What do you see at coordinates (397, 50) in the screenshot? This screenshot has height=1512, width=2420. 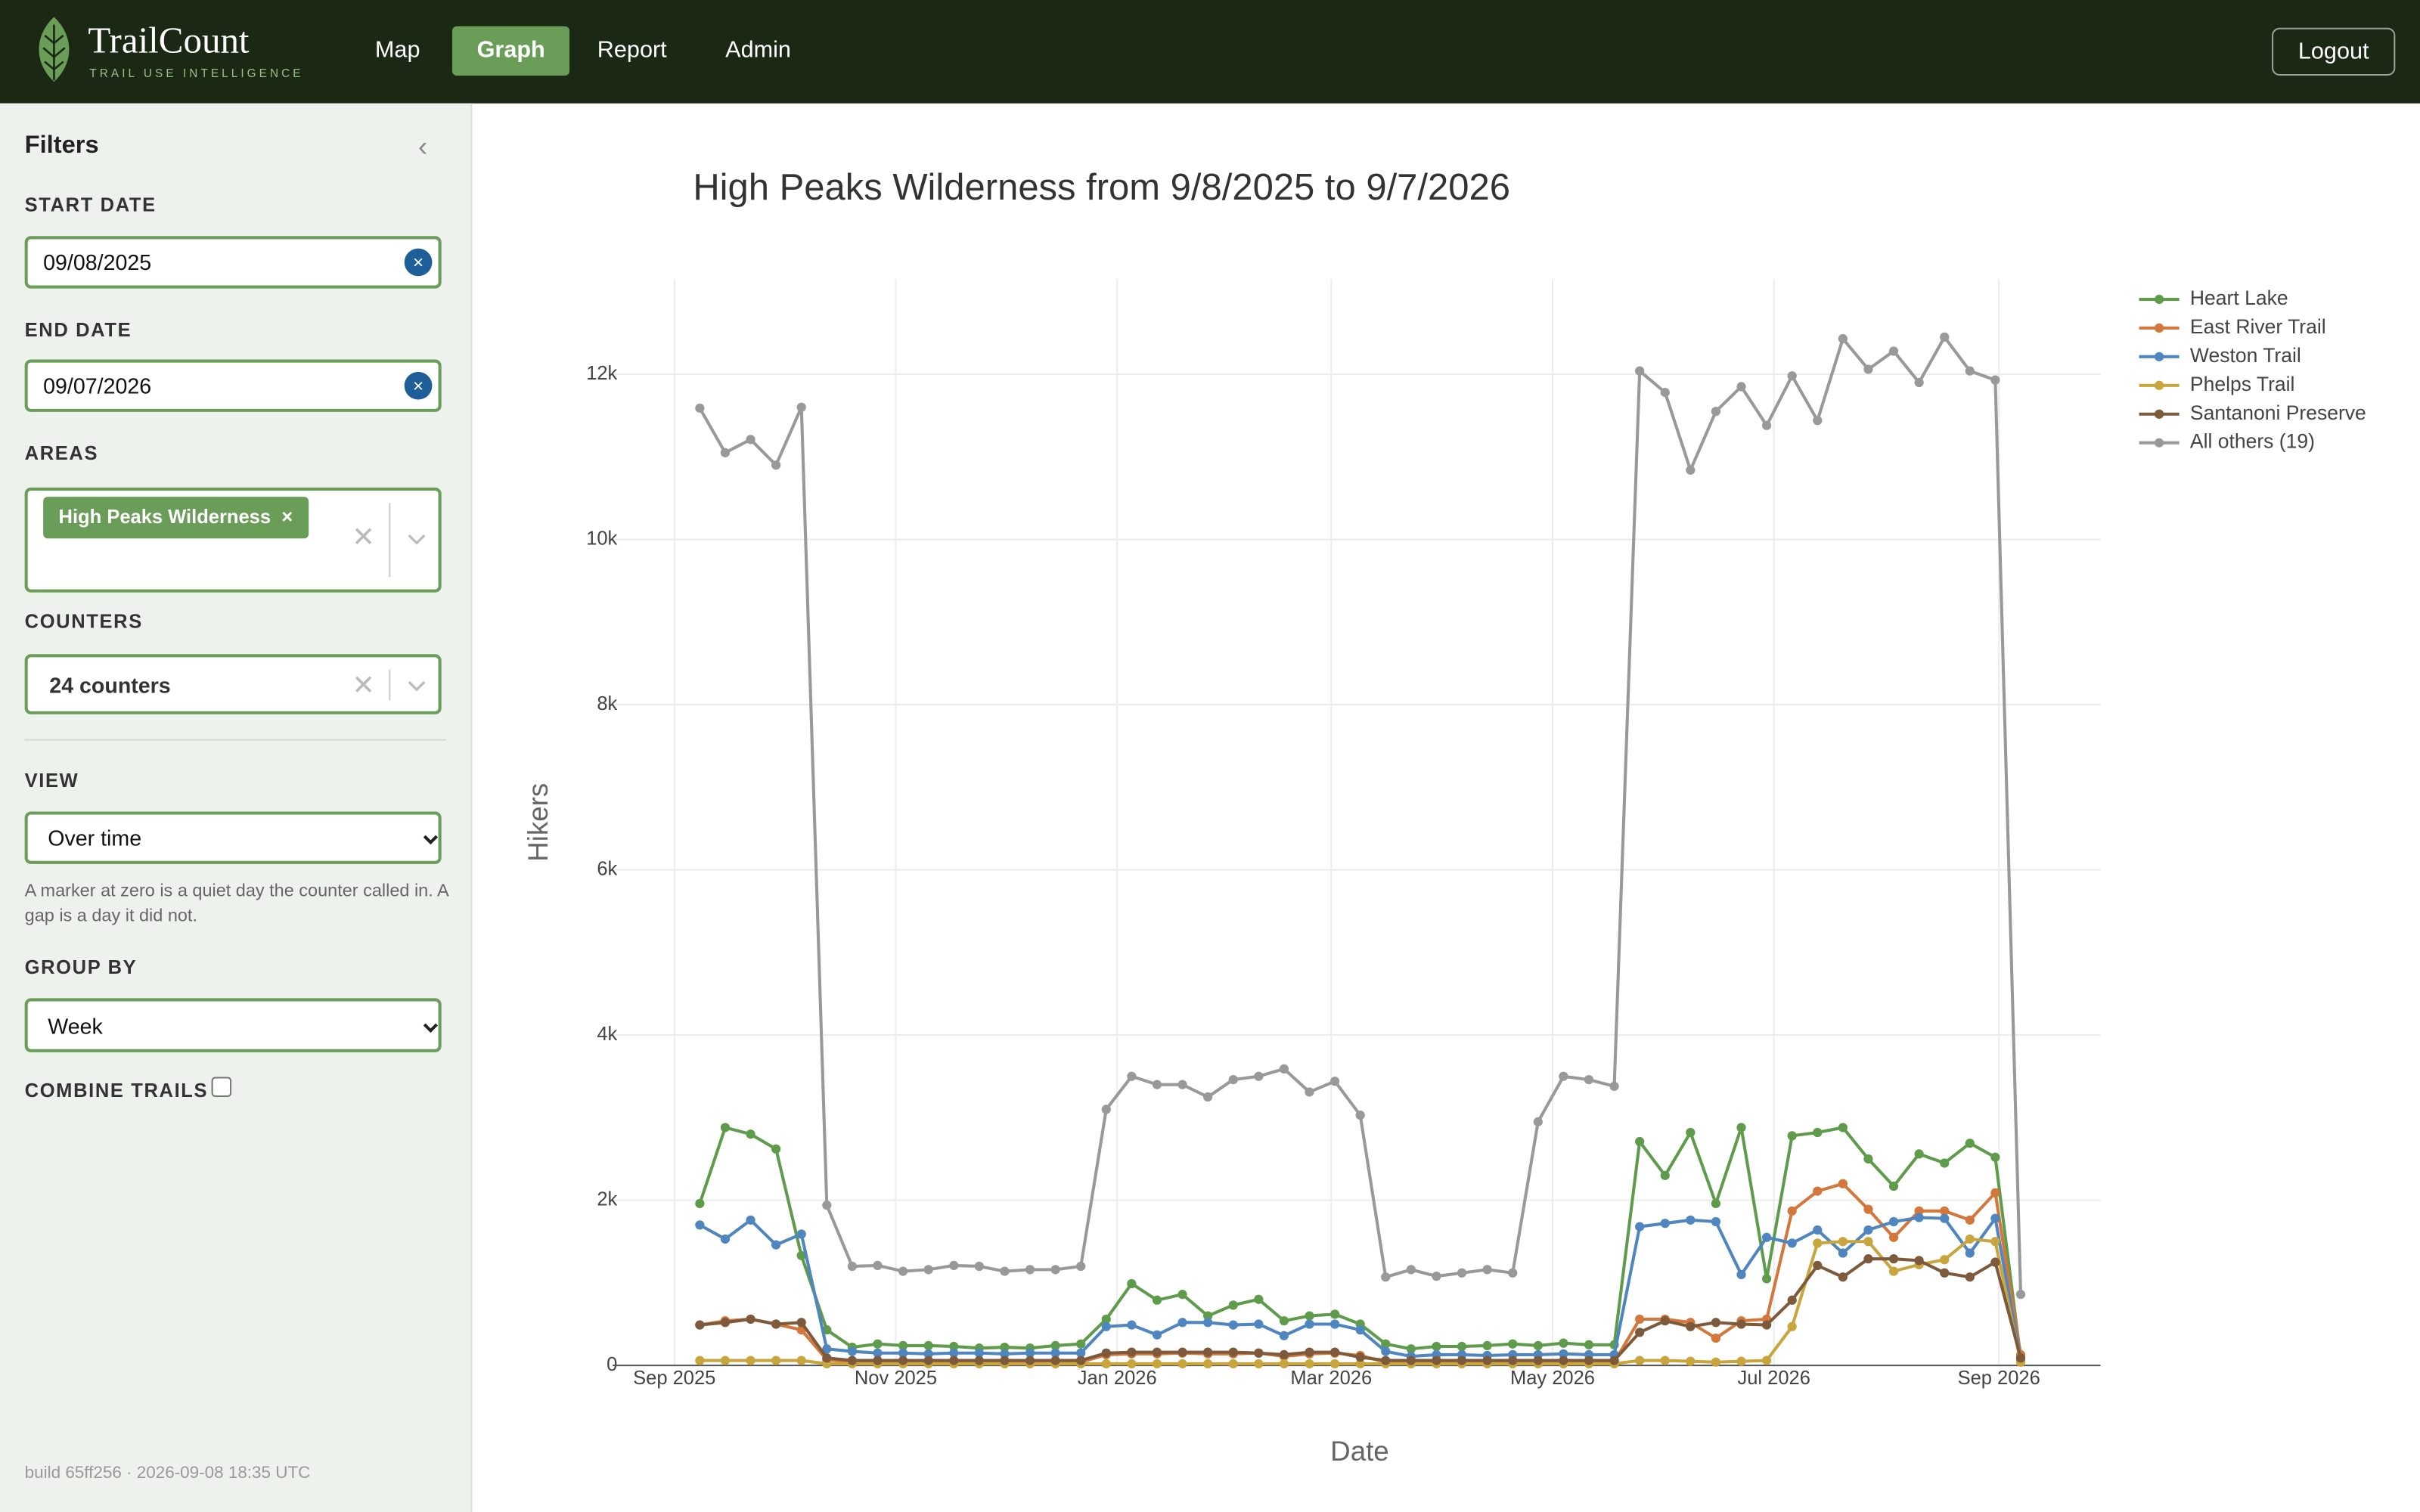 I see `nav-item: Map` at bounding box center [397, 50].